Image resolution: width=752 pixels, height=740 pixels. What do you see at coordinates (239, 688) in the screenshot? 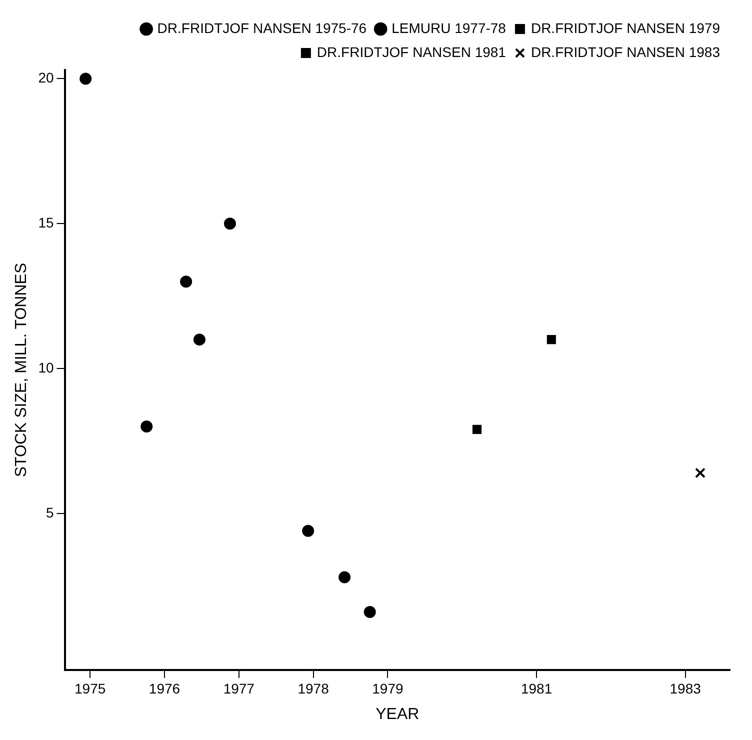
I see `x-tick-label: 1977` at bounding box center [239, 688].